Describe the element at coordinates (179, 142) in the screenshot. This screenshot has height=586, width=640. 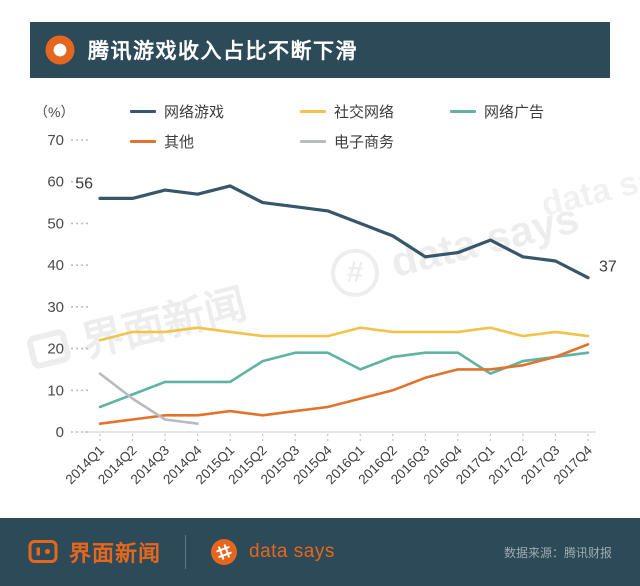
I see `legend-label: 其他` at that location.